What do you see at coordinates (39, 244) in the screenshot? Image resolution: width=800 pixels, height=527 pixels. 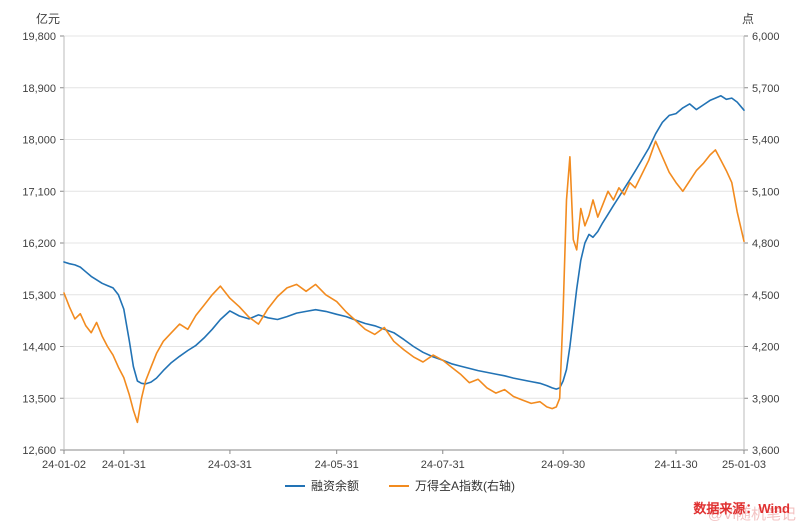 I see `svg-text: 16,200` at bounding box center [39, 244].